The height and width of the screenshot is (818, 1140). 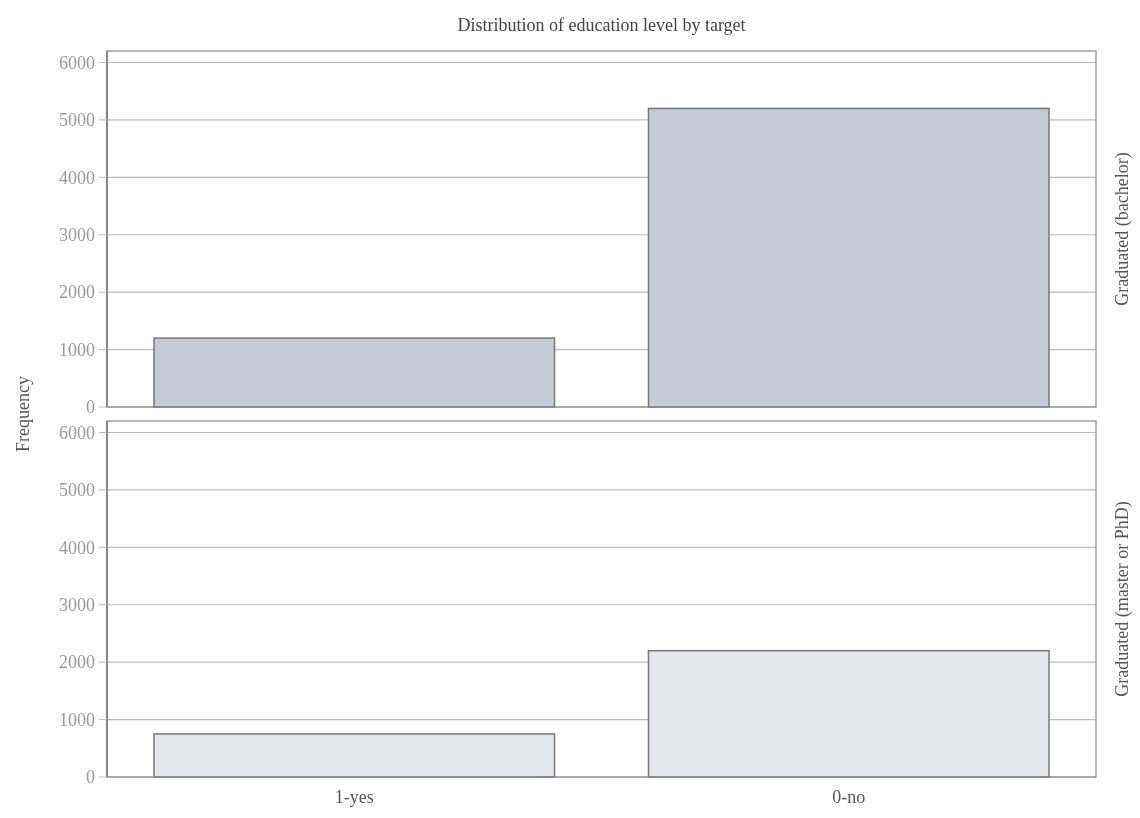 What do you see at coordinates (1122, 229) in the screenshot?
I see `y2-axis-title: Graduated (bachelor)` at bounding box center [1122, 229].